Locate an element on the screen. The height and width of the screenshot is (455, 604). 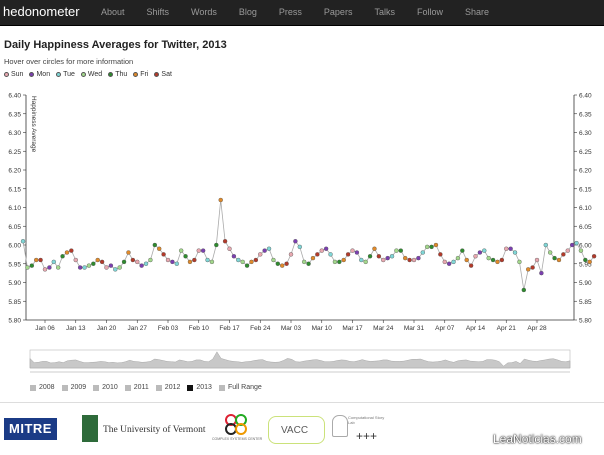
year-button-2012: 2012 is located at coordinates (167, 387).